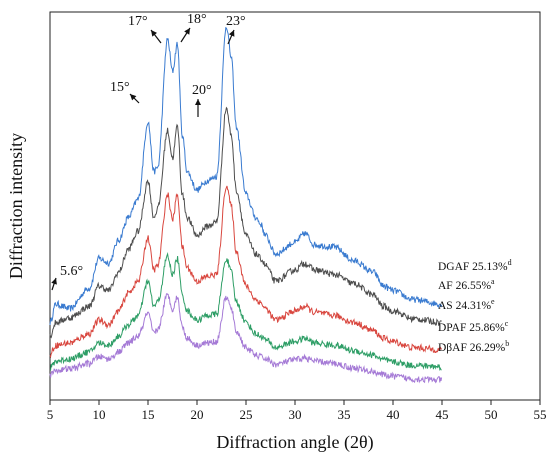  I want to click on peak-label: 17°, so click(138, 21).